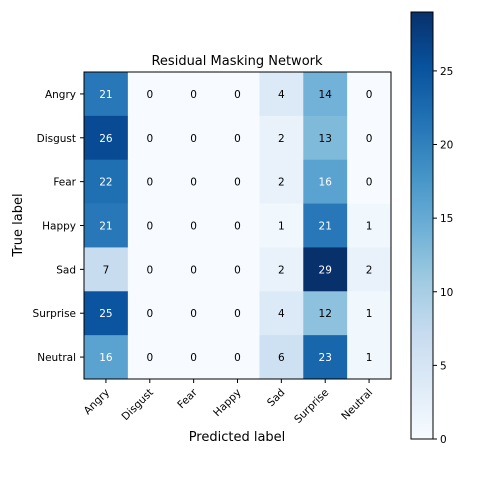 This screenshot has width=480, height=480. I want to click on x-tick-label: Fear, so click(187, 398).